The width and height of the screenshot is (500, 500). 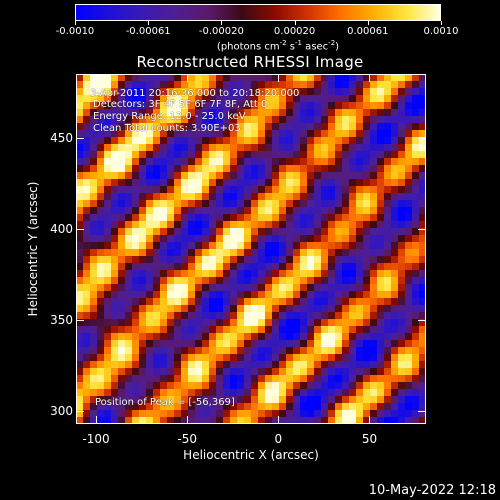 What do you see at coordinates (61, 137) in the screenshot?
I see `y-tick-label: 450` at bounding box center [61, 137].